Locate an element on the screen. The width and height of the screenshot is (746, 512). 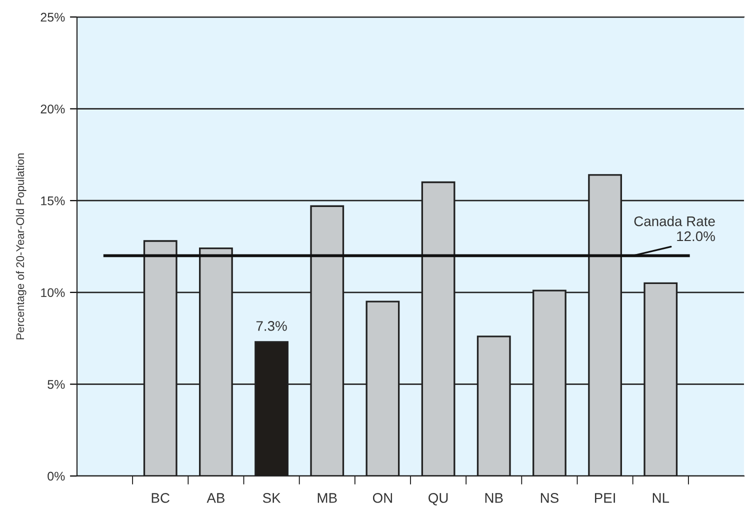
y-tick-label: 10% is located at coordinates (53, 293).